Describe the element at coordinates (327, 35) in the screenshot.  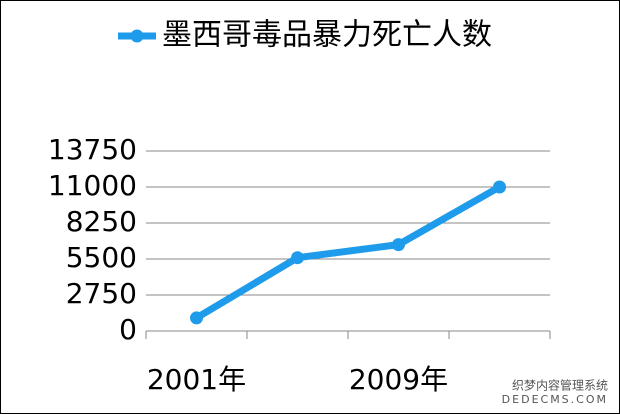
I see `legend-label: 墨西哥毒品暴力死亡人数` at that location.